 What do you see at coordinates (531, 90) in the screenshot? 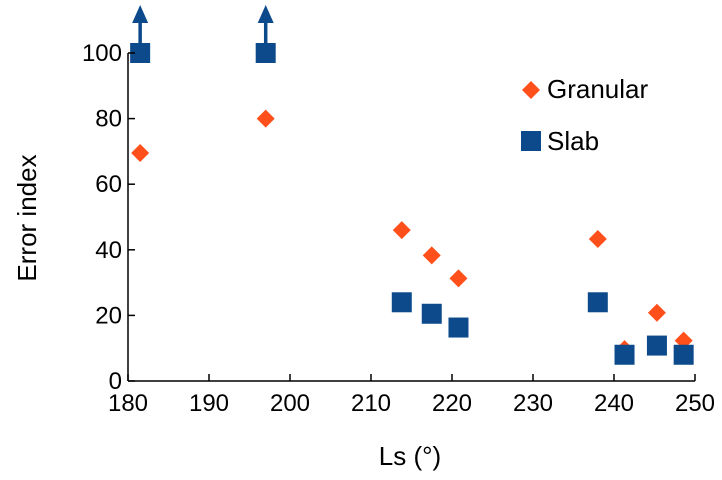
I see `legend-marker-granular` at bounding box center [531, 90].